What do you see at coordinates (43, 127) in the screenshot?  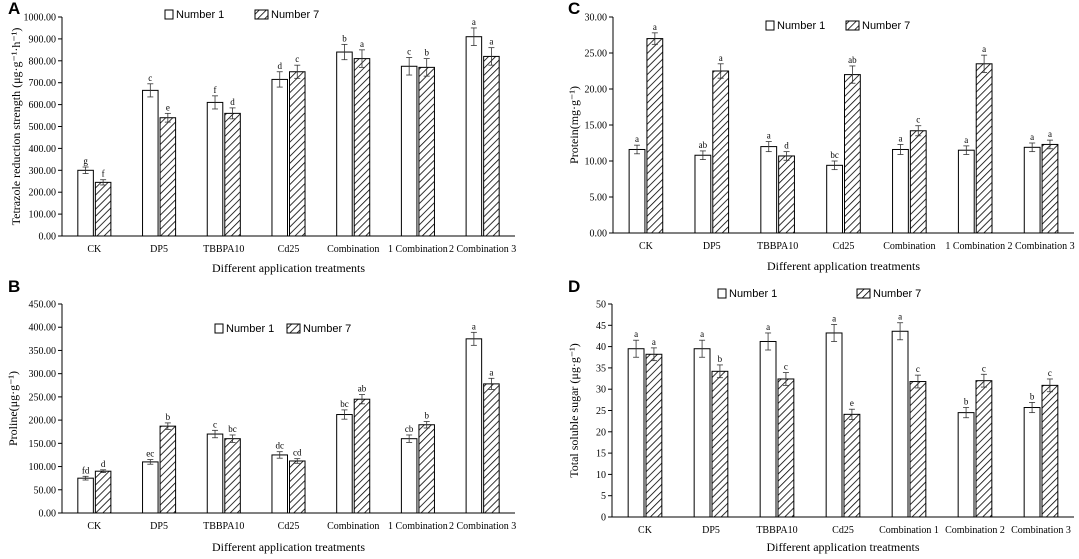 I see `y-tick-label: 500.00` at bounding box center [43, 127].